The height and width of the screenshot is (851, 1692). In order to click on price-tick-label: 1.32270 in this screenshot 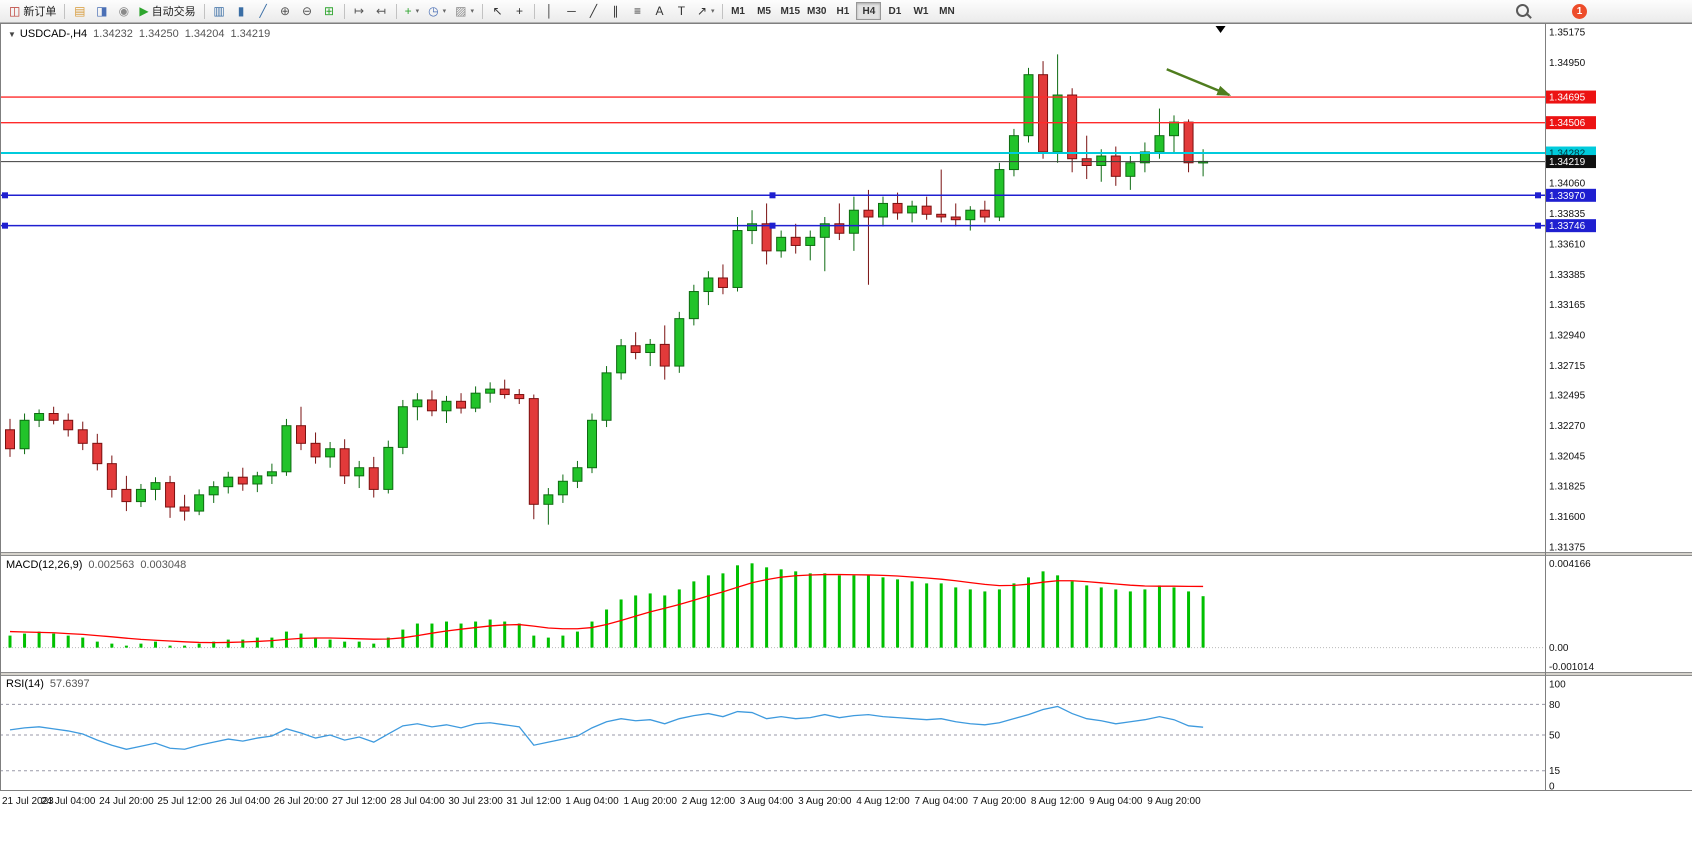, I will do `click(1567, 426)`.